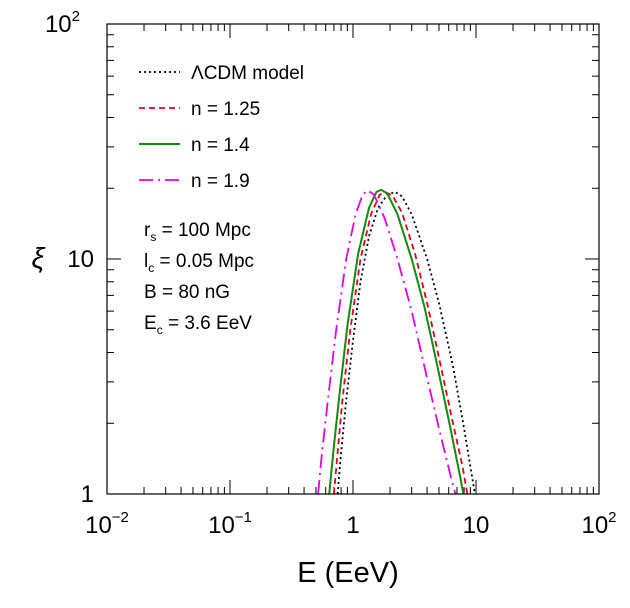 Image resolution: width=630 pixels, height=608 pixels. I want to click on legend-label: n = 1.4, so click(220, 145).